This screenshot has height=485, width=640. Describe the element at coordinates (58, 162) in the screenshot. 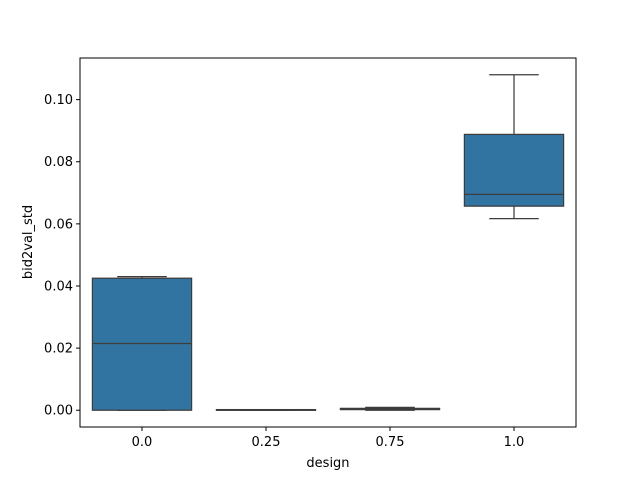

I see `y-tick-label: 0.08` at that location.